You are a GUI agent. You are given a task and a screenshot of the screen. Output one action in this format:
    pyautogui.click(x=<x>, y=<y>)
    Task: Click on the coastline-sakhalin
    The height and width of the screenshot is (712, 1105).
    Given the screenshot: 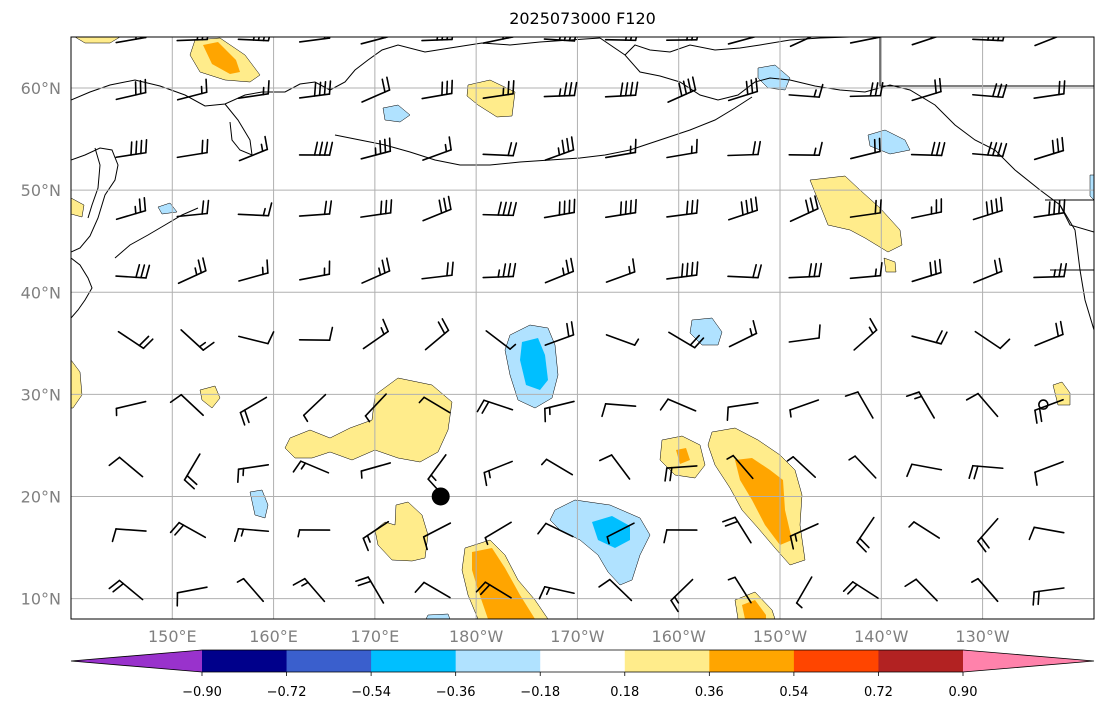 What is the action you would take?
    pyautogui.click(x=94, y=183)
    